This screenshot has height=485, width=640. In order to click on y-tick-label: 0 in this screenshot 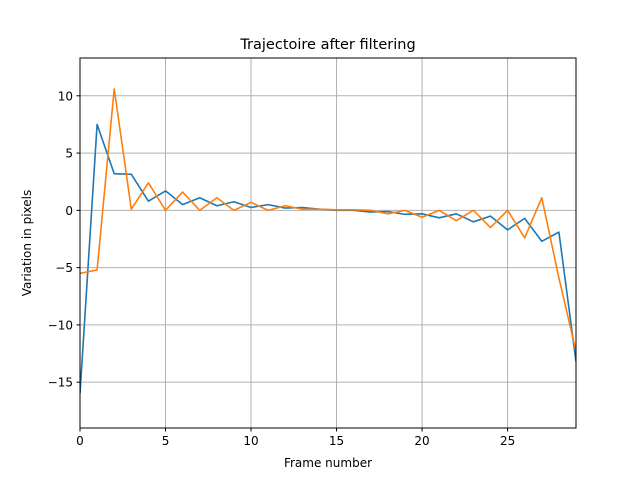, I will do `click(69, 211)`.